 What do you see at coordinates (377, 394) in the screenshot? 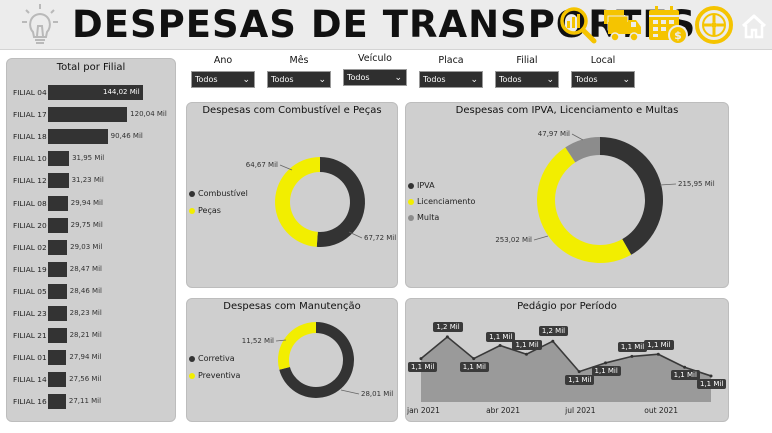
I see `data-label: 28,01 Mil` at bounding box center [377, 394].